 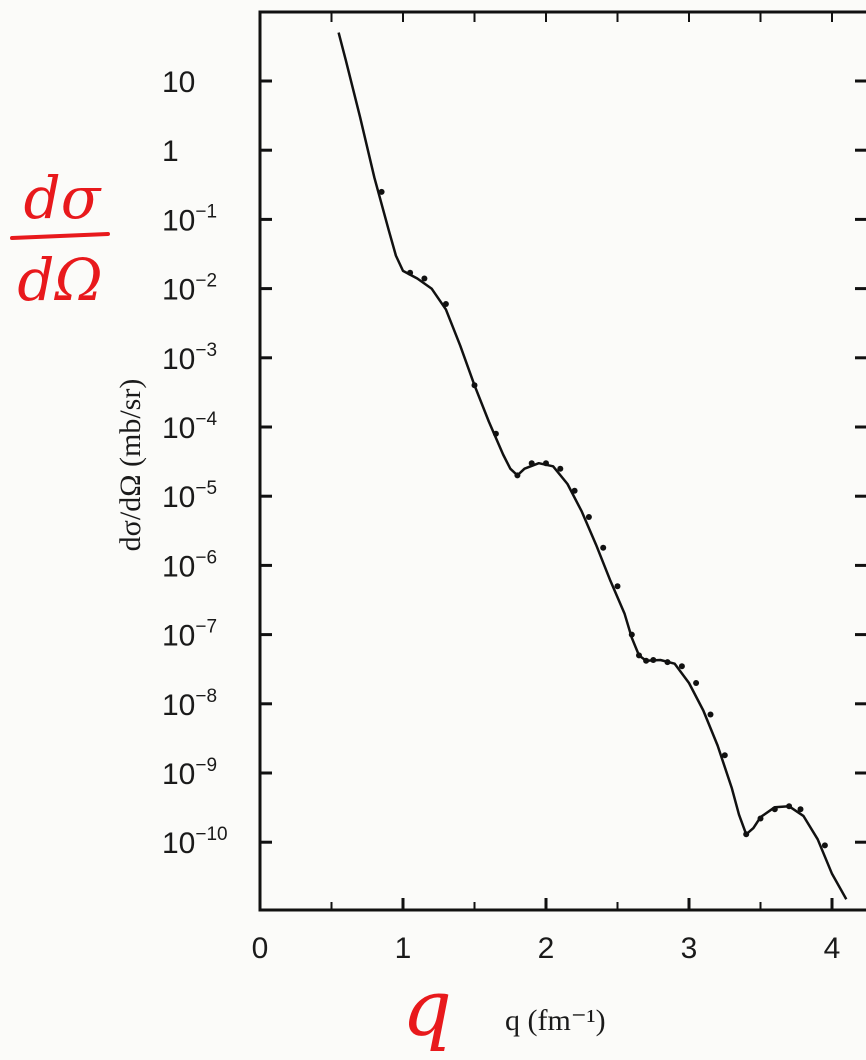 What do you see at coordinates (60, 236) in the screenshot?
I see `hand-fraction-bar` at bounding box center [60, 236].